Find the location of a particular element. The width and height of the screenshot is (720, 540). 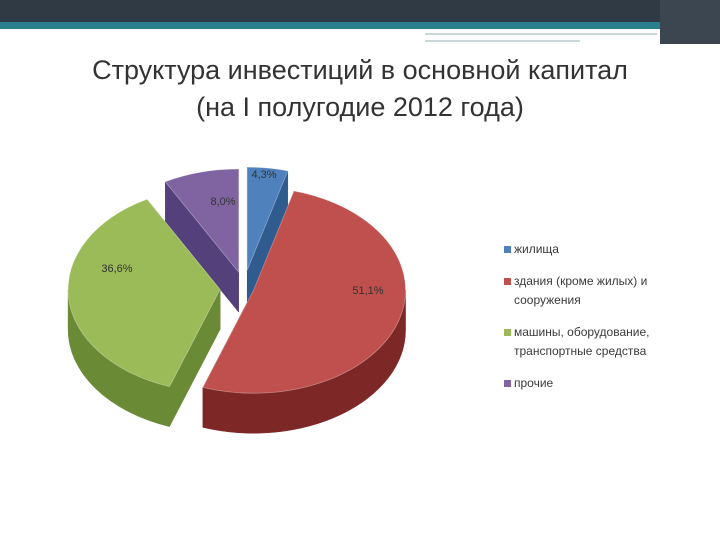

slide-header-decoration is located at coordinates (360, 22).